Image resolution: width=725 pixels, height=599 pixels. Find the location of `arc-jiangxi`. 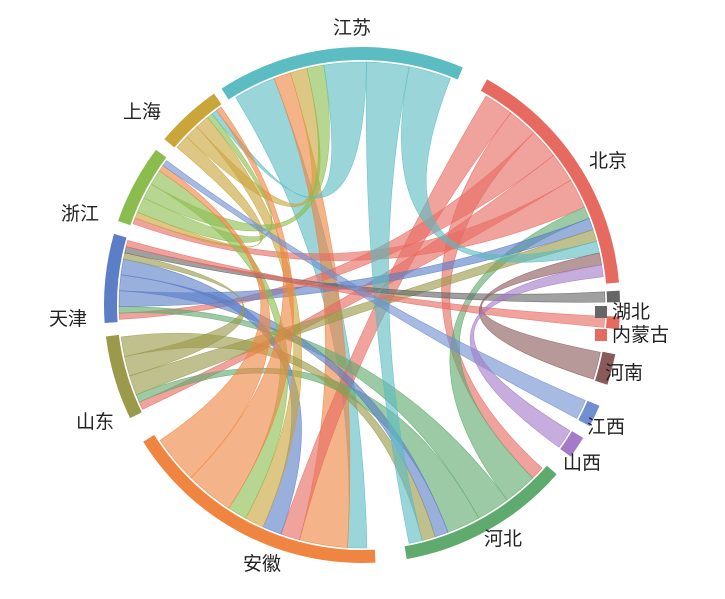

arc-jiangxi is located at coordinates (589, 413).